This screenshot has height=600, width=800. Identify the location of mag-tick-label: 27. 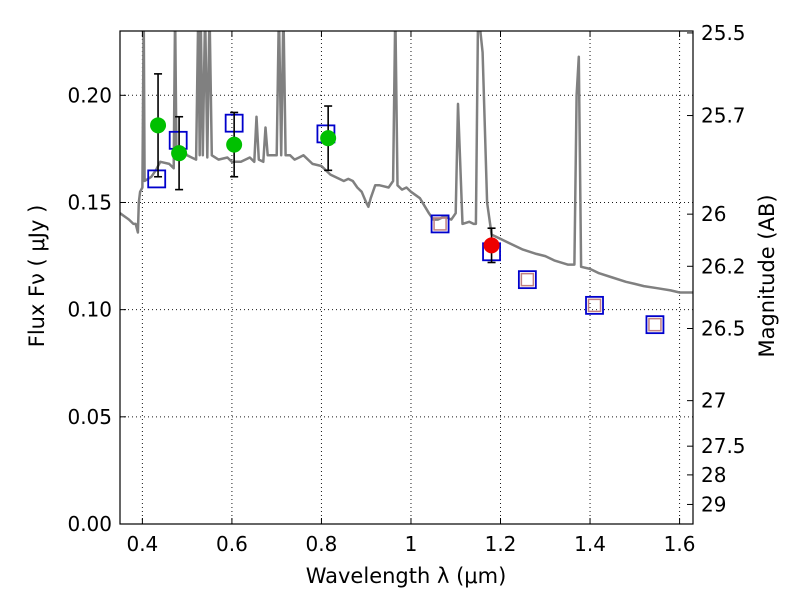
(713, 401).